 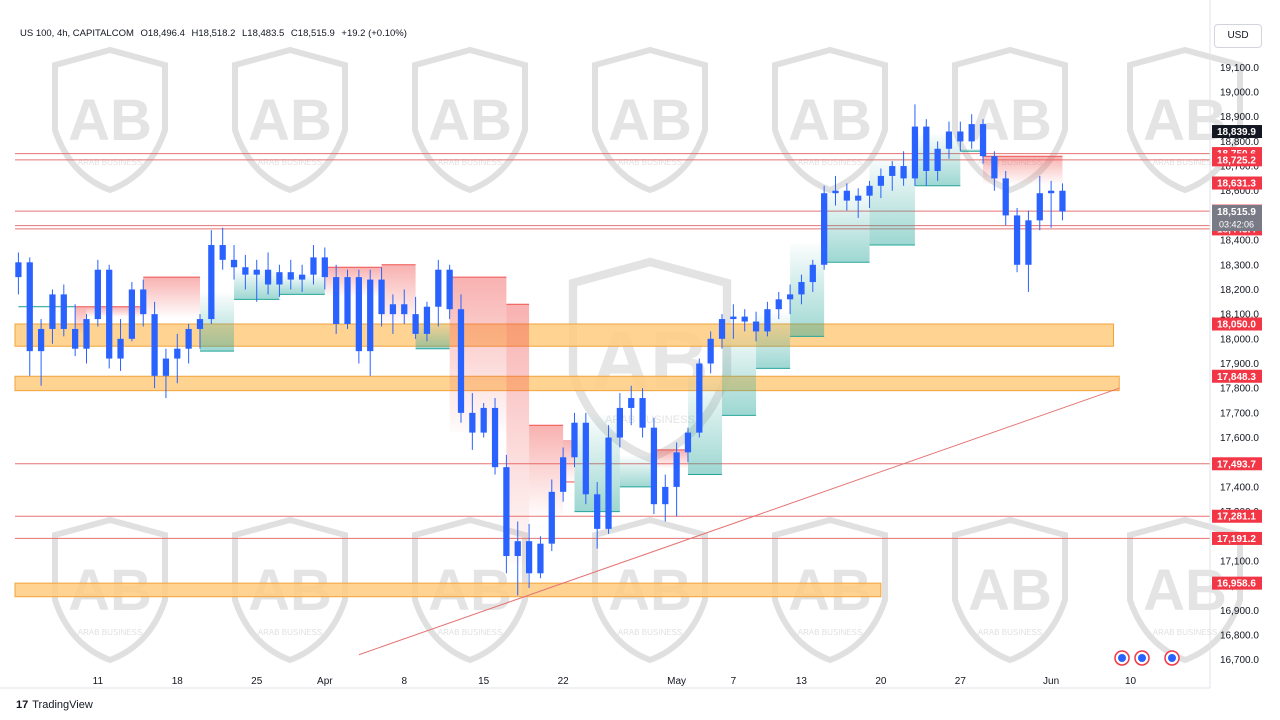 What do you see at coordinates (1239, 93) in the screenshot?
I see `y-tick-label: 19,000.0` at bounding box center [1239, 93].